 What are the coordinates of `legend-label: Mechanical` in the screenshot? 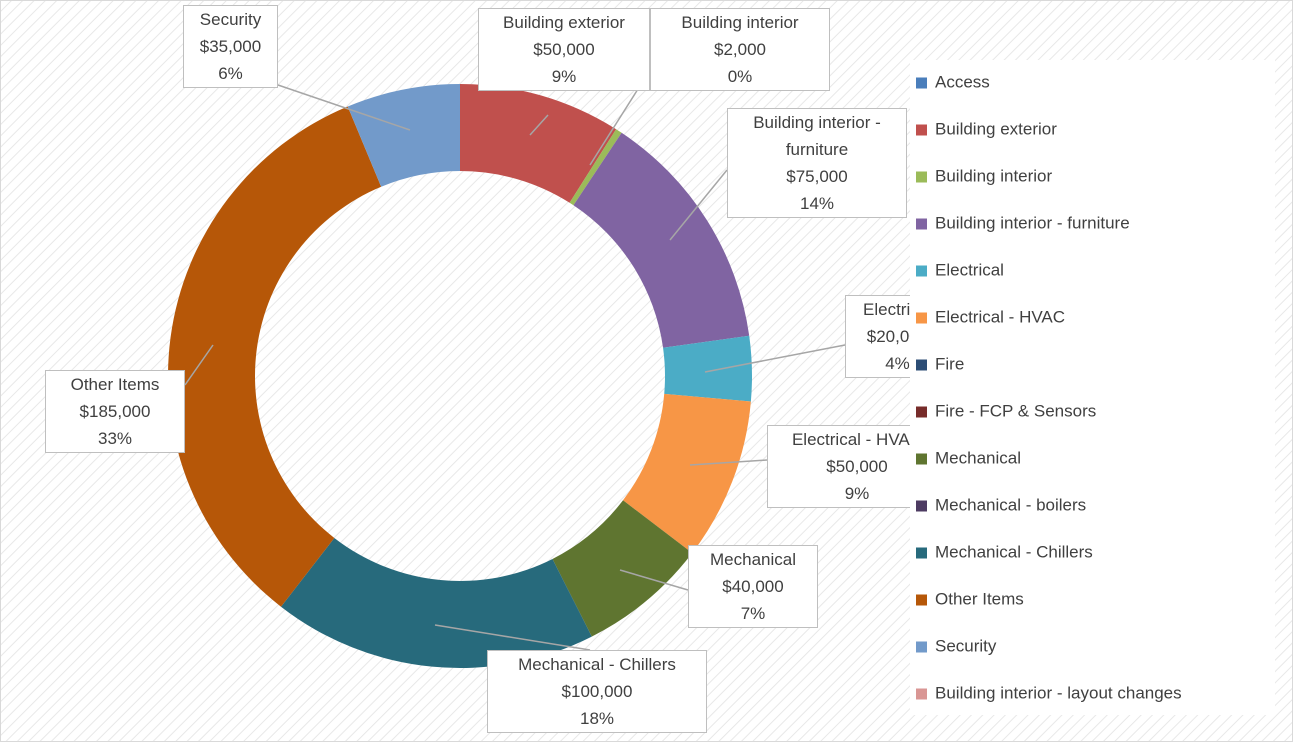 It's located at (978, 457).